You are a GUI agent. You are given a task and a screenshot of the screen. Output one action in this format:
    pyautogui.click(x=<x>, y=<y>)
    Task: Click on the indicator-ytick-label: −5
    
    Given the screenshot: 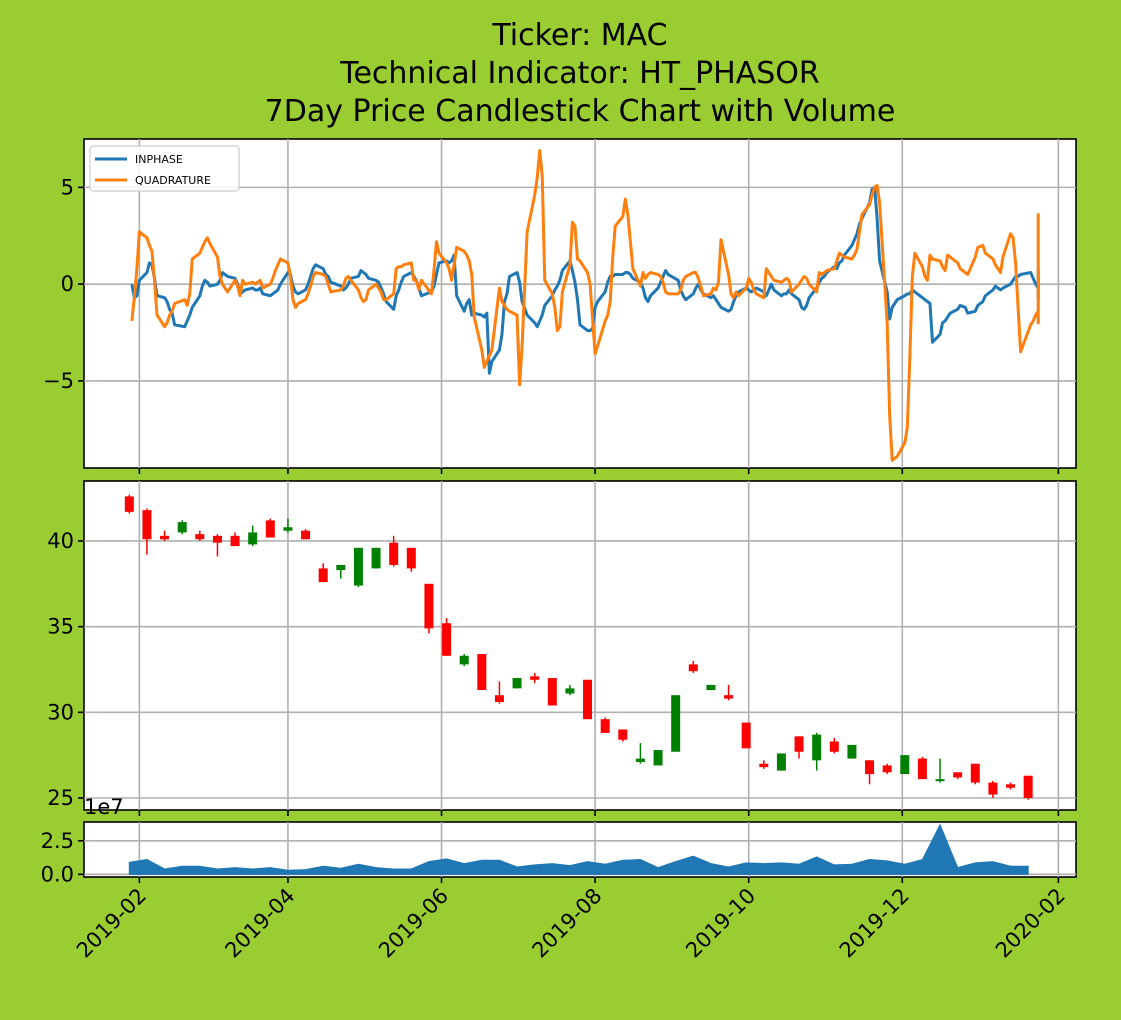 What is the action you would take?
    pyautogui.click(x=58, y=381)
    